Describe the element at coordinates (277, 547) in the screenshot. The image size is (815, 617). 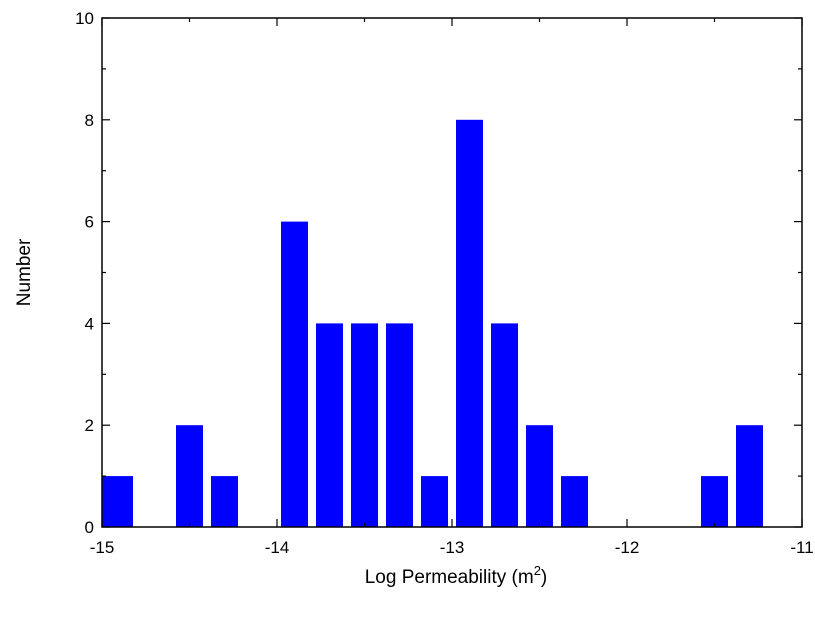
I see `x-tick-label-1: -14` at that location.